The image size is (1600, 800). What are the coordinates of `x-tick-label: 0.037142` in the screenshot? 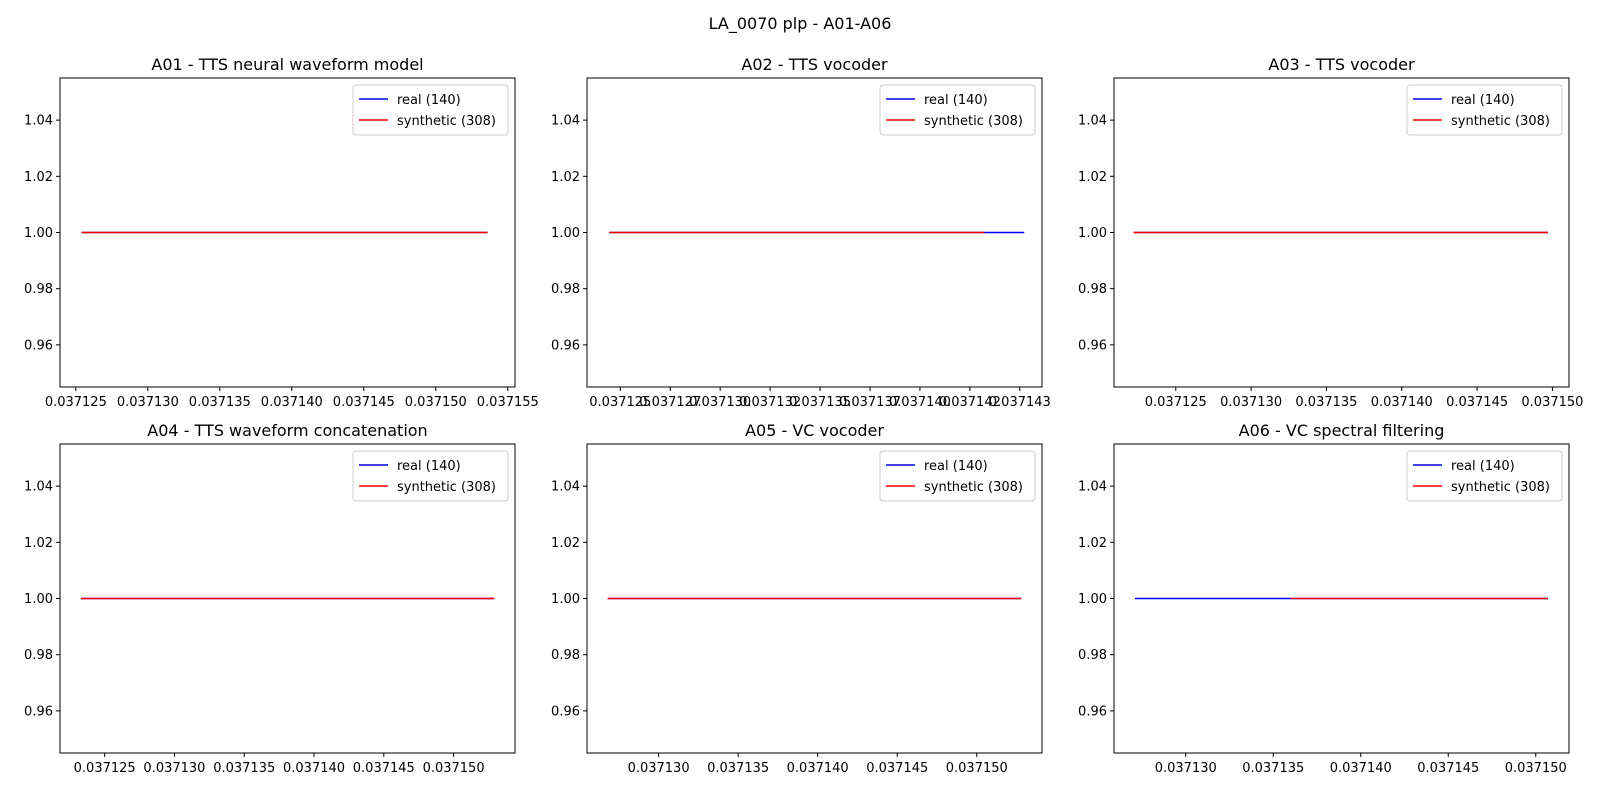 It's located at (970, 402).